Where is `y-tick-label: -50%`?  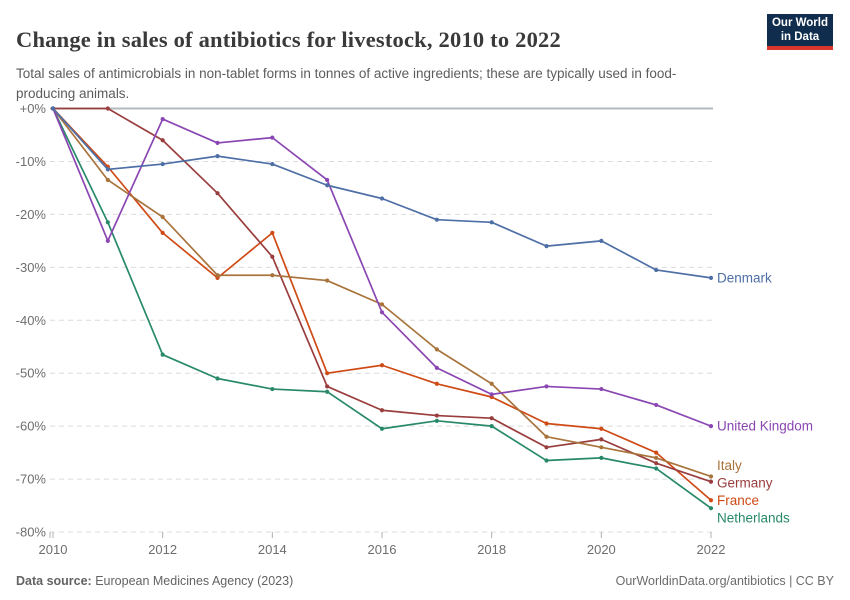 y-tick-label: -50% is located at coordinates (31, 373).